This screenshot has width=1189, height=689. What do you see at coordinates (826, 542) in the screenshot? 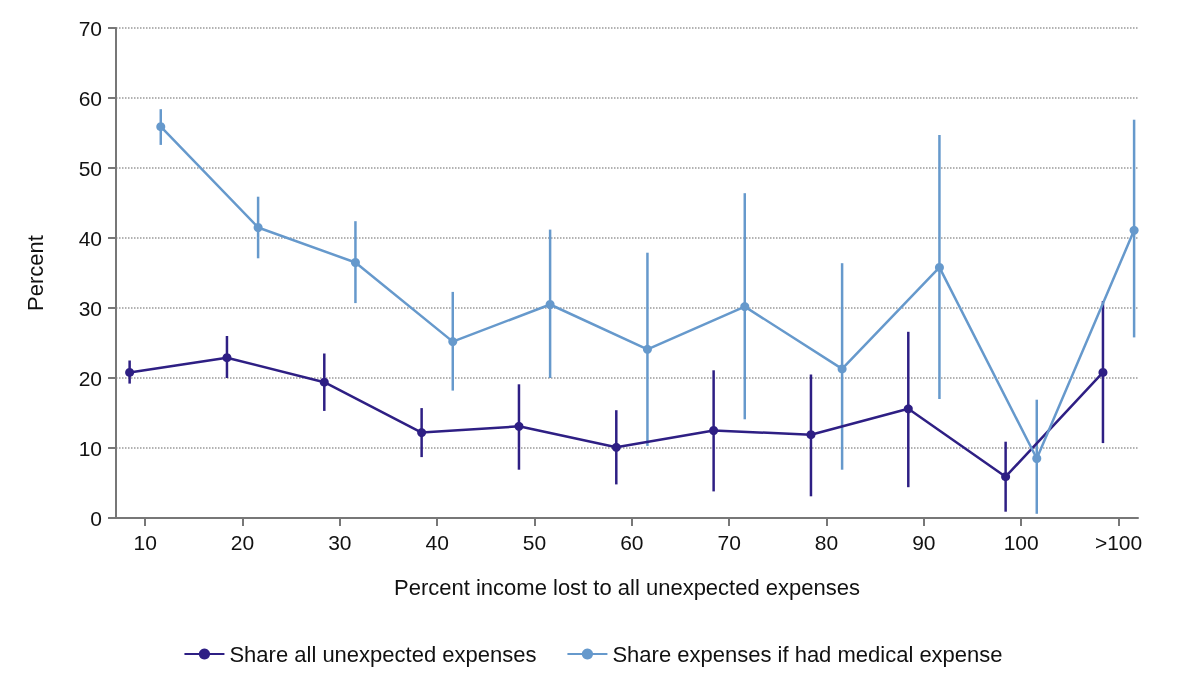
I see `x-tick-label: 80` at bounding box center [826, 542].